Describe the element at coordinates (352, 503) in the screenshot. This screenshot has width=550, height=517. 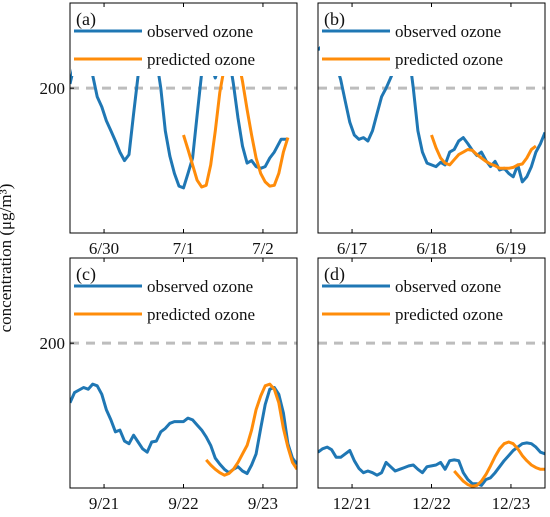
I see `x-tick-label: 12/21` at that location.